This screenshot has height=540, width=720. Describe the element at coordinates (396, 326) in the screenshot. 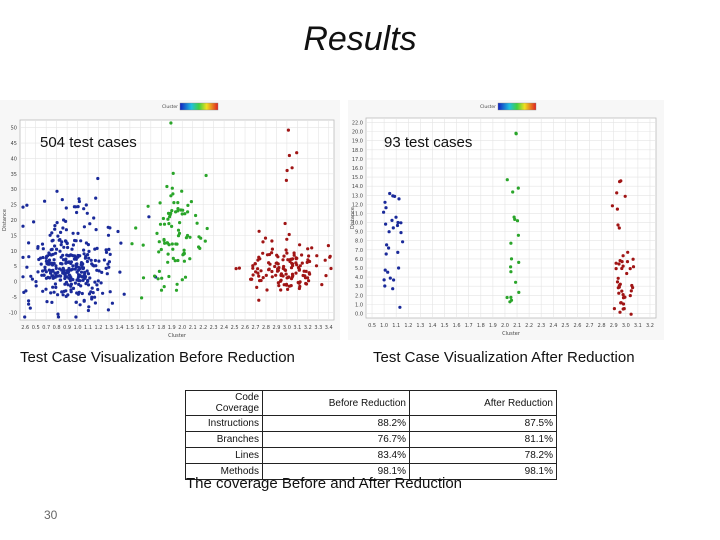

I see `x-tick-label: 1.1` at that location.